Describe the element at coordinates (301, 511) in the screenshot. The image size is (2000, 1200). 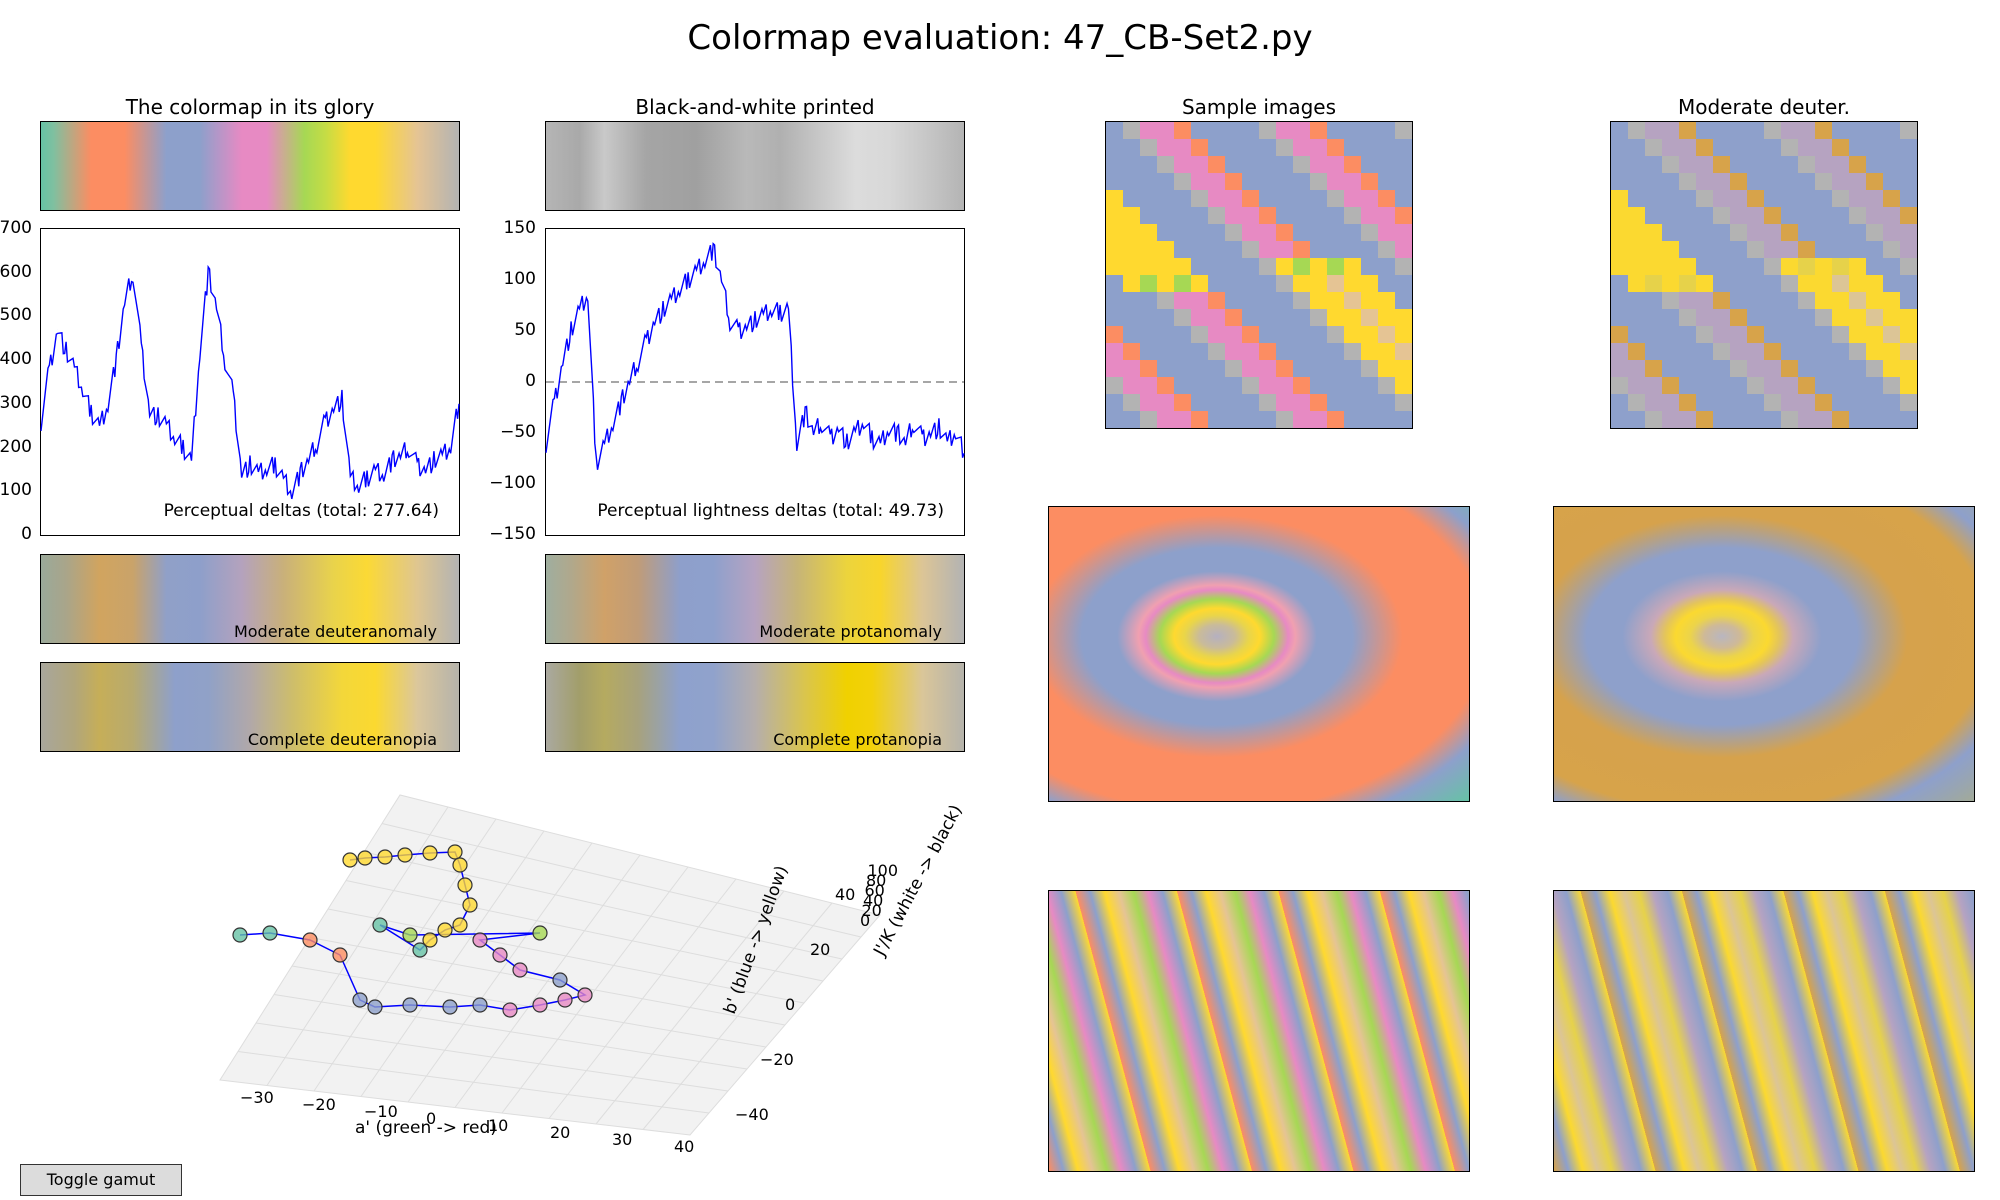
I see `perceptual-deltas-annotation: Perceptual deltas (total: 277.64)` at that location.